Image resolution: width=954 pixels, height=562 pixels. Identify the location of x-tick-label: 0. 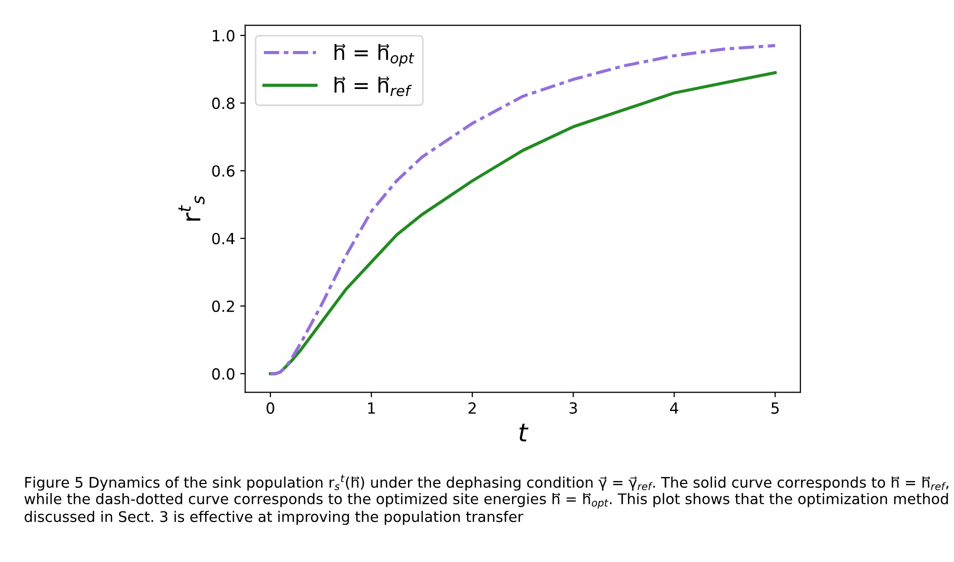
(270, 408).